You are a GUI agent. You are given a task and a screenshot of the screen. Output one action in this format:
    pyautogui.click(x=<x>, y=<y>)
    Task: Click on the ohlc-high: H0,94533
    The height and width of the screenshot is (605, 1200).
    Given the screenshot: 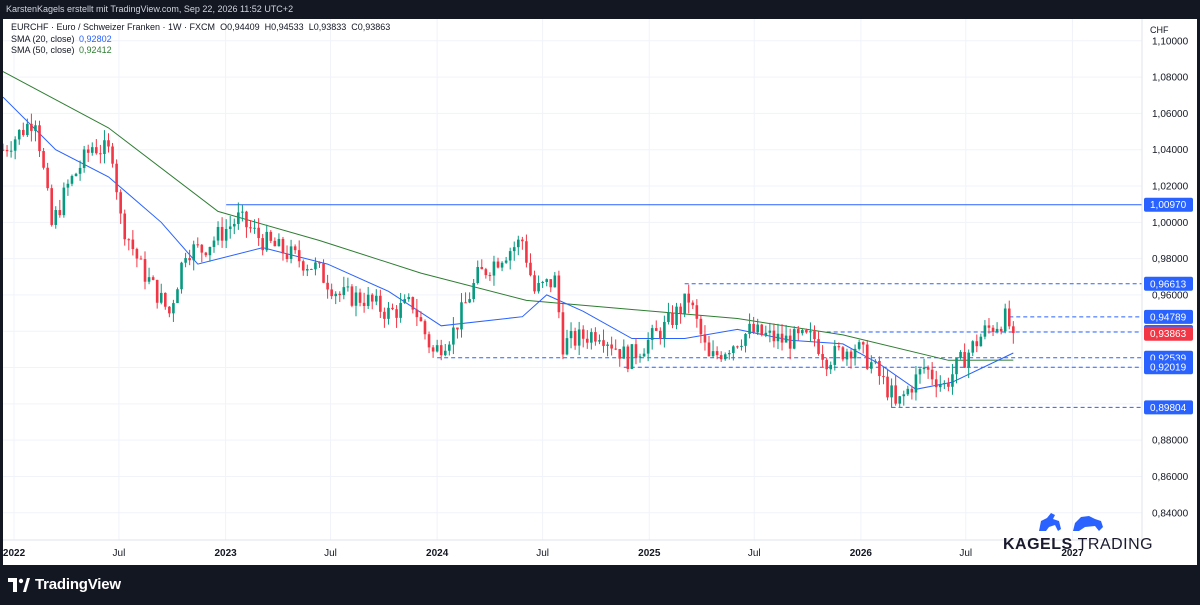 What is the action you would take?
    pyautogui.click(x=283, y=27)
    